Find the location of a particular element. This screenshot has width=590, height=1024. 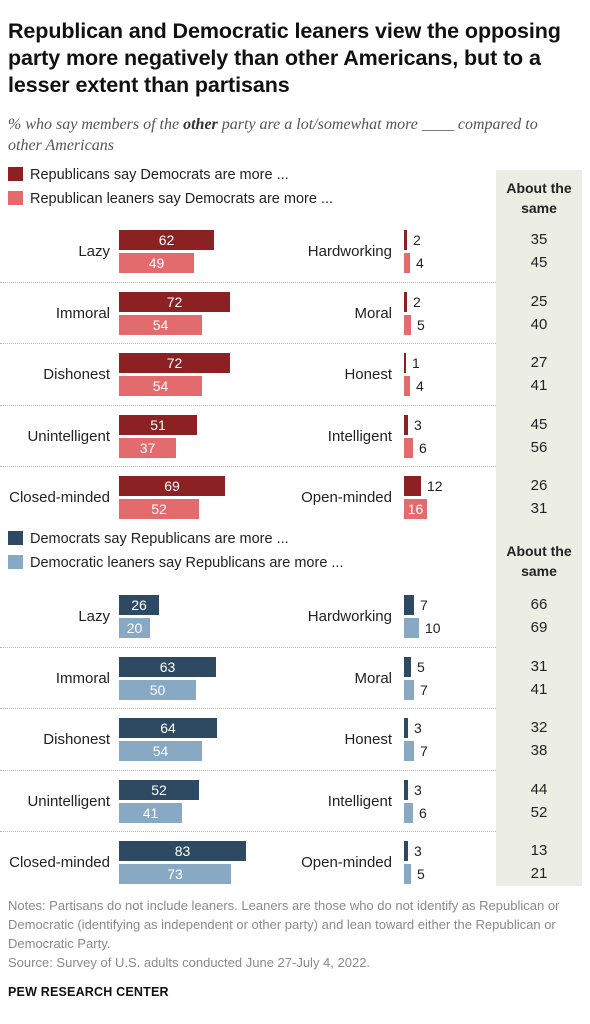

about-the-same-column is located at coordinates (539, 528).